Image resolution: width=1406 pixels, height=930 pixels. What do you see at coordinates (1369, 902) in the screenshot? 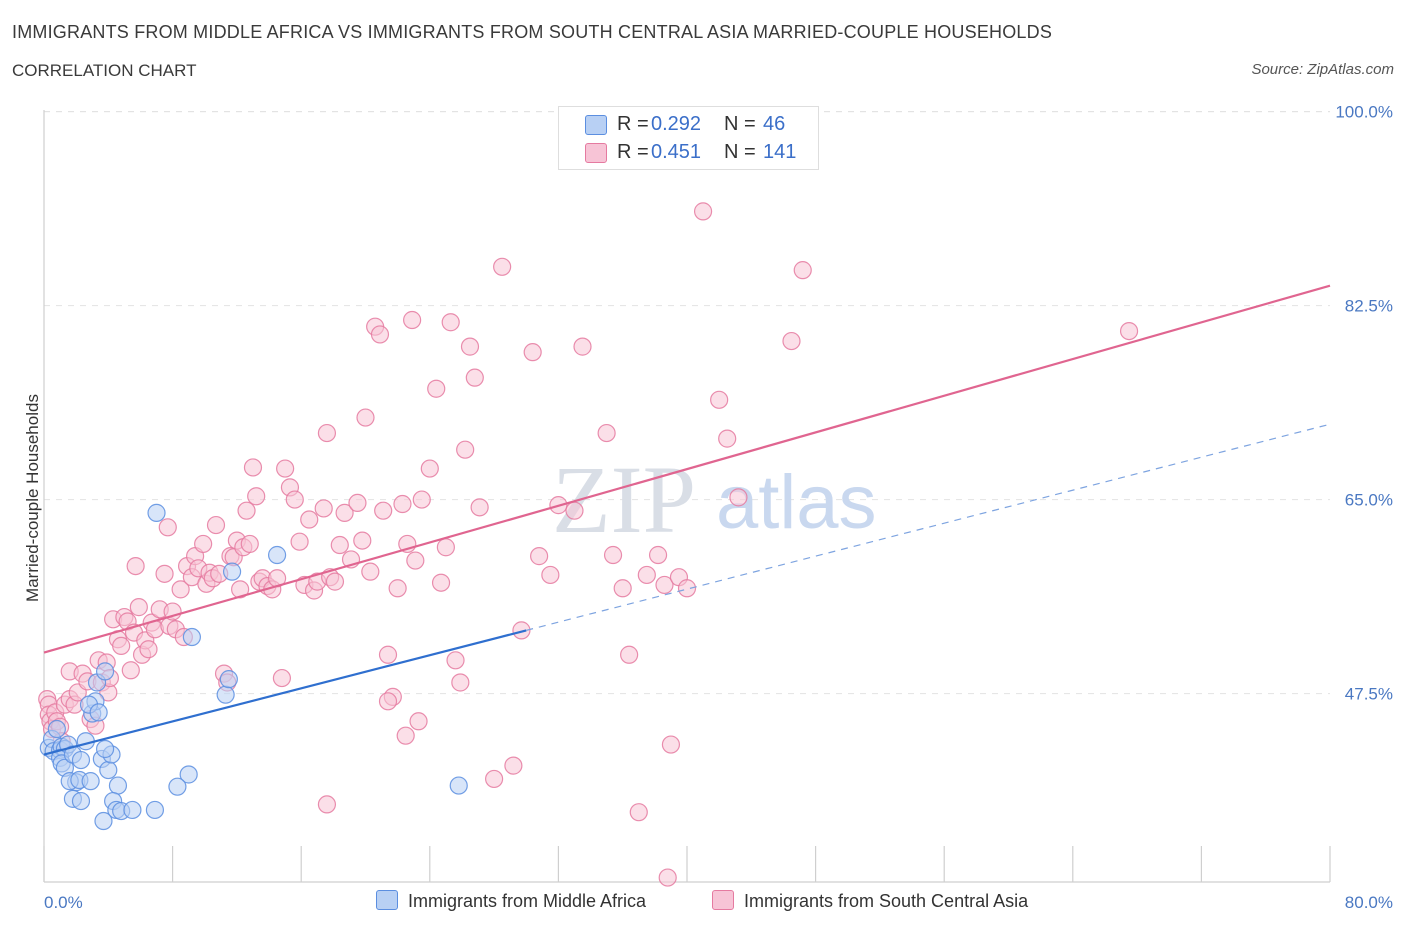
I see `x-tick-label-max: 80.0%` at bounding box center [1369, 902].